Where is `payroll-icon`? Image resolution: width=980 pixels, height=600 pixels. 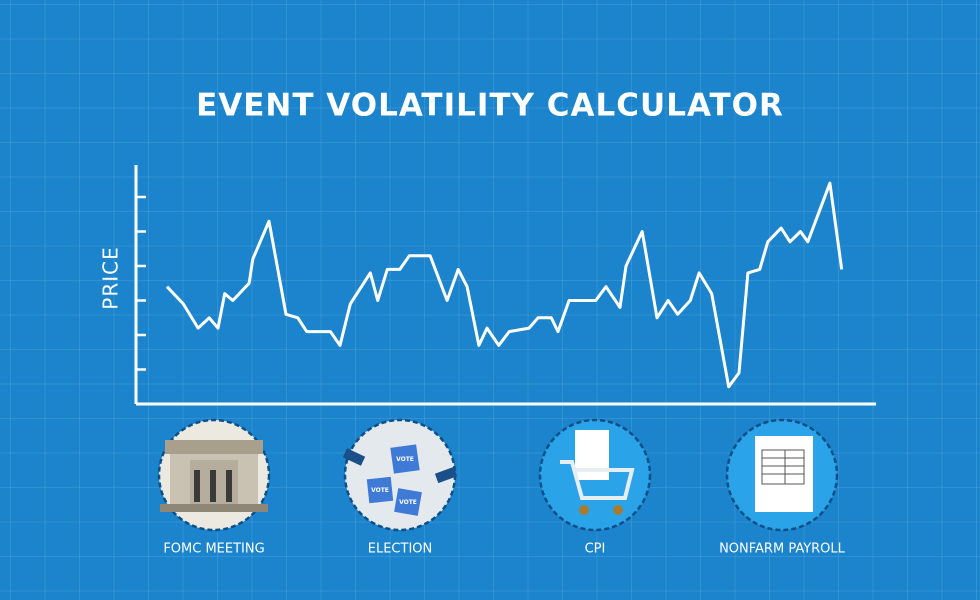 payroll-icon is located at coordinates (782, 475).